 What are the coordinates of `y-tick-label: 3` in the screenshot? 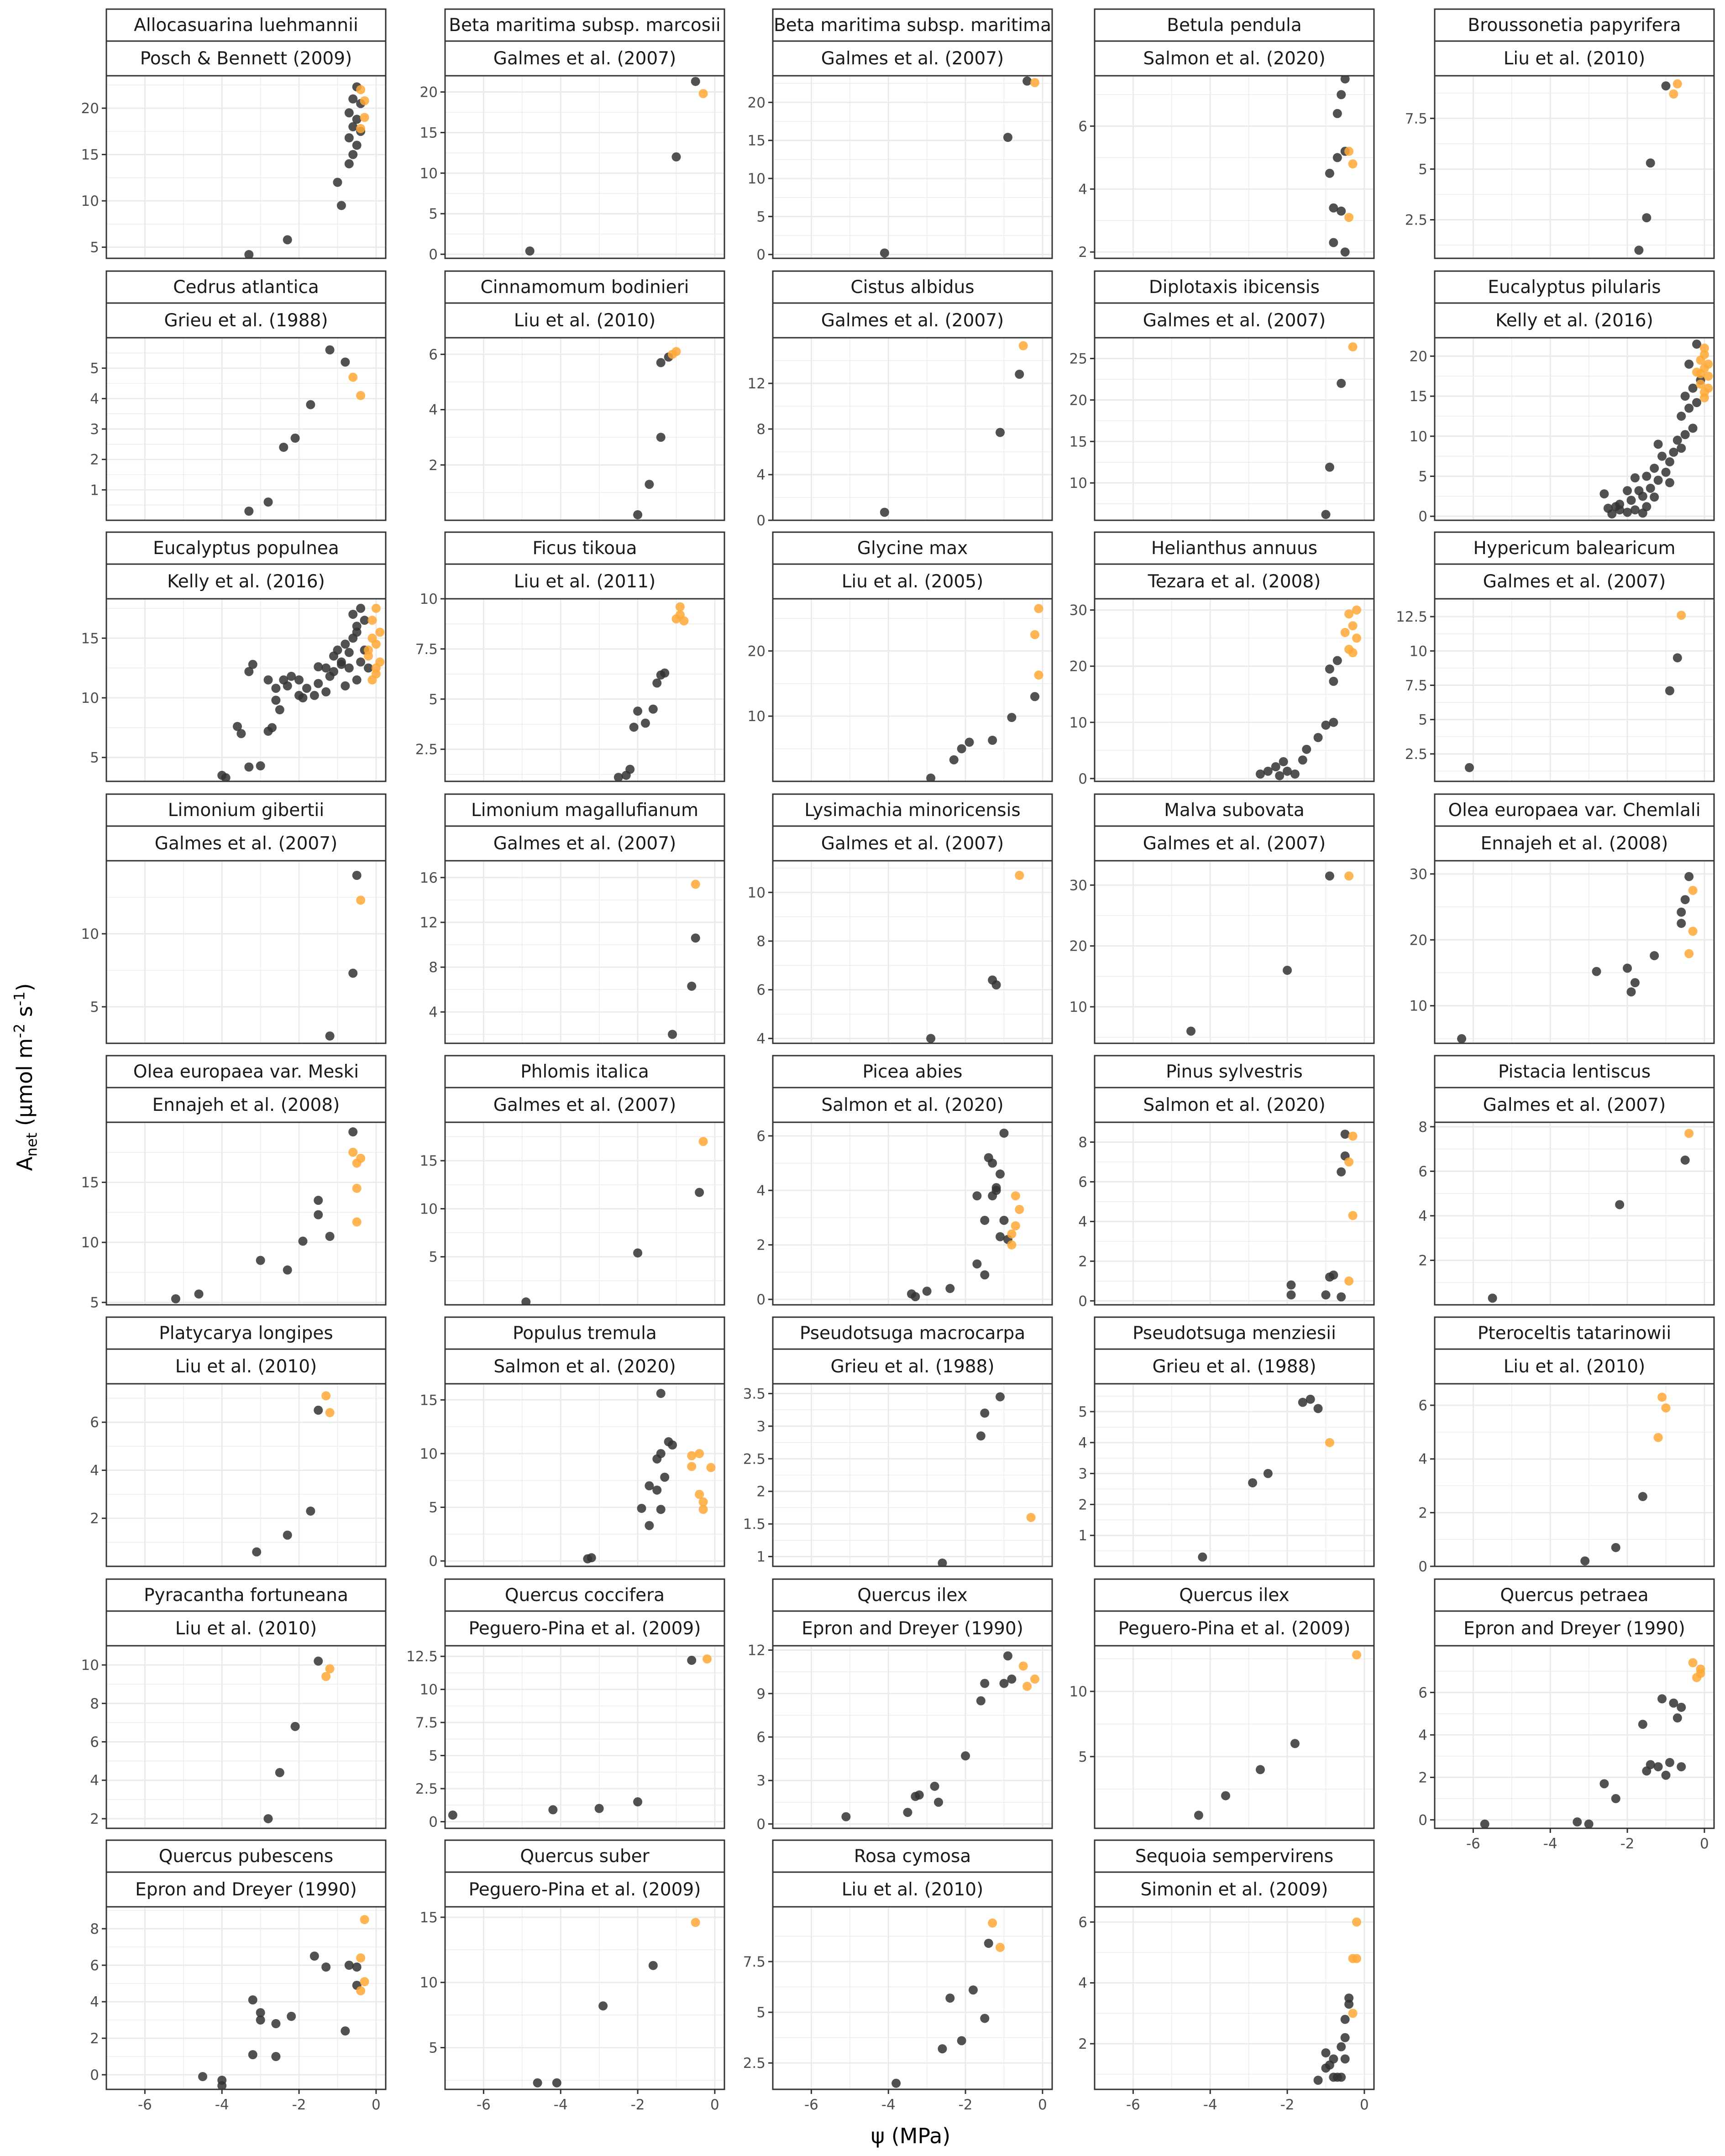 It's located at (761, 1781).